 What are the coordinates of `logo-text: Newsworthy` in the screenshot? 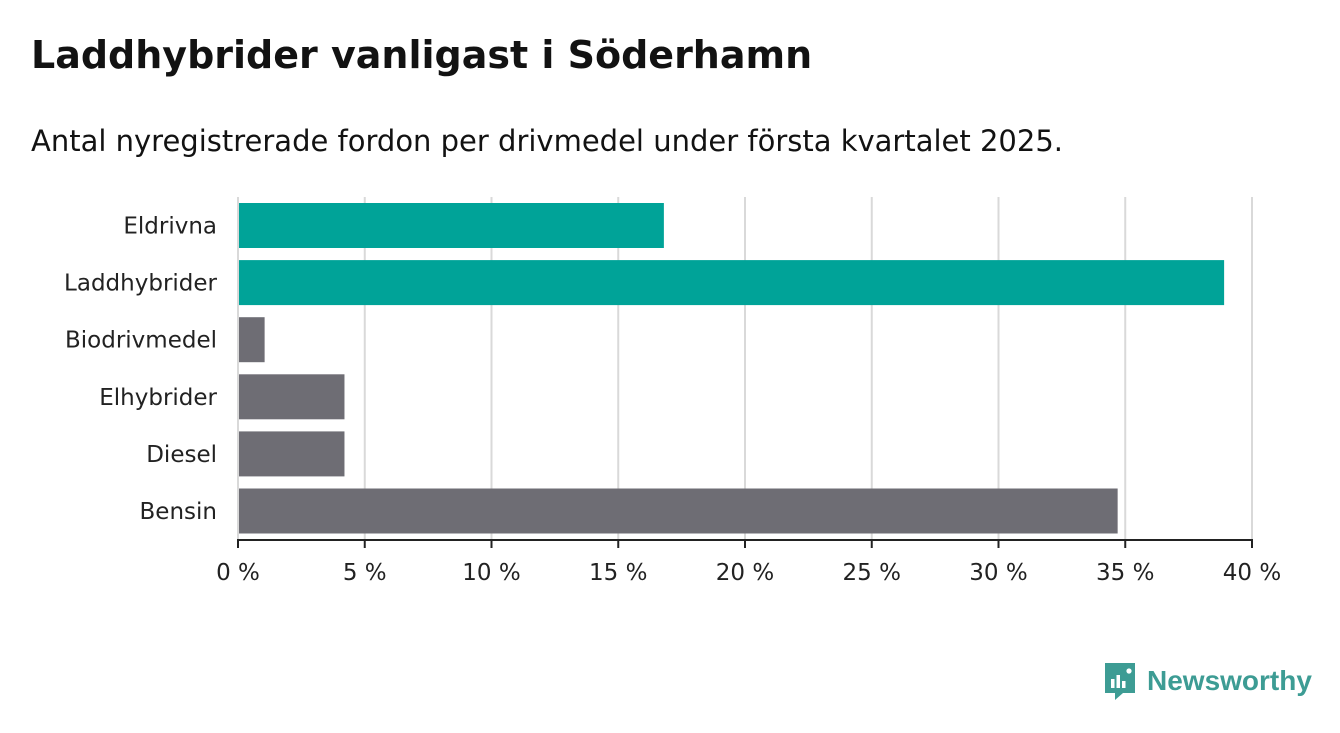 It's located at (1229, 680).